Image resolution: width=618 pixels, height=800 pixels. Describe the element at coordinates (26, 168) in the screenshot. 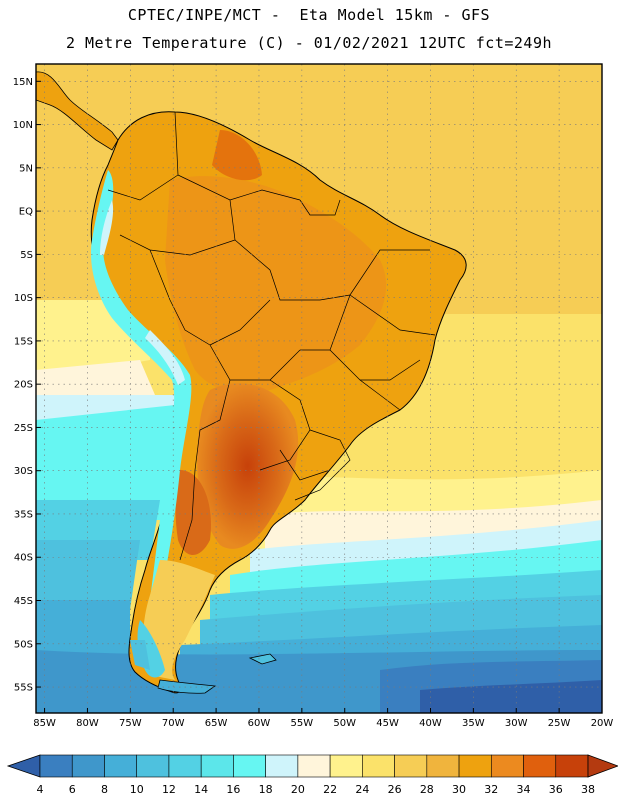

I see `lat-label: 5N` at that location.